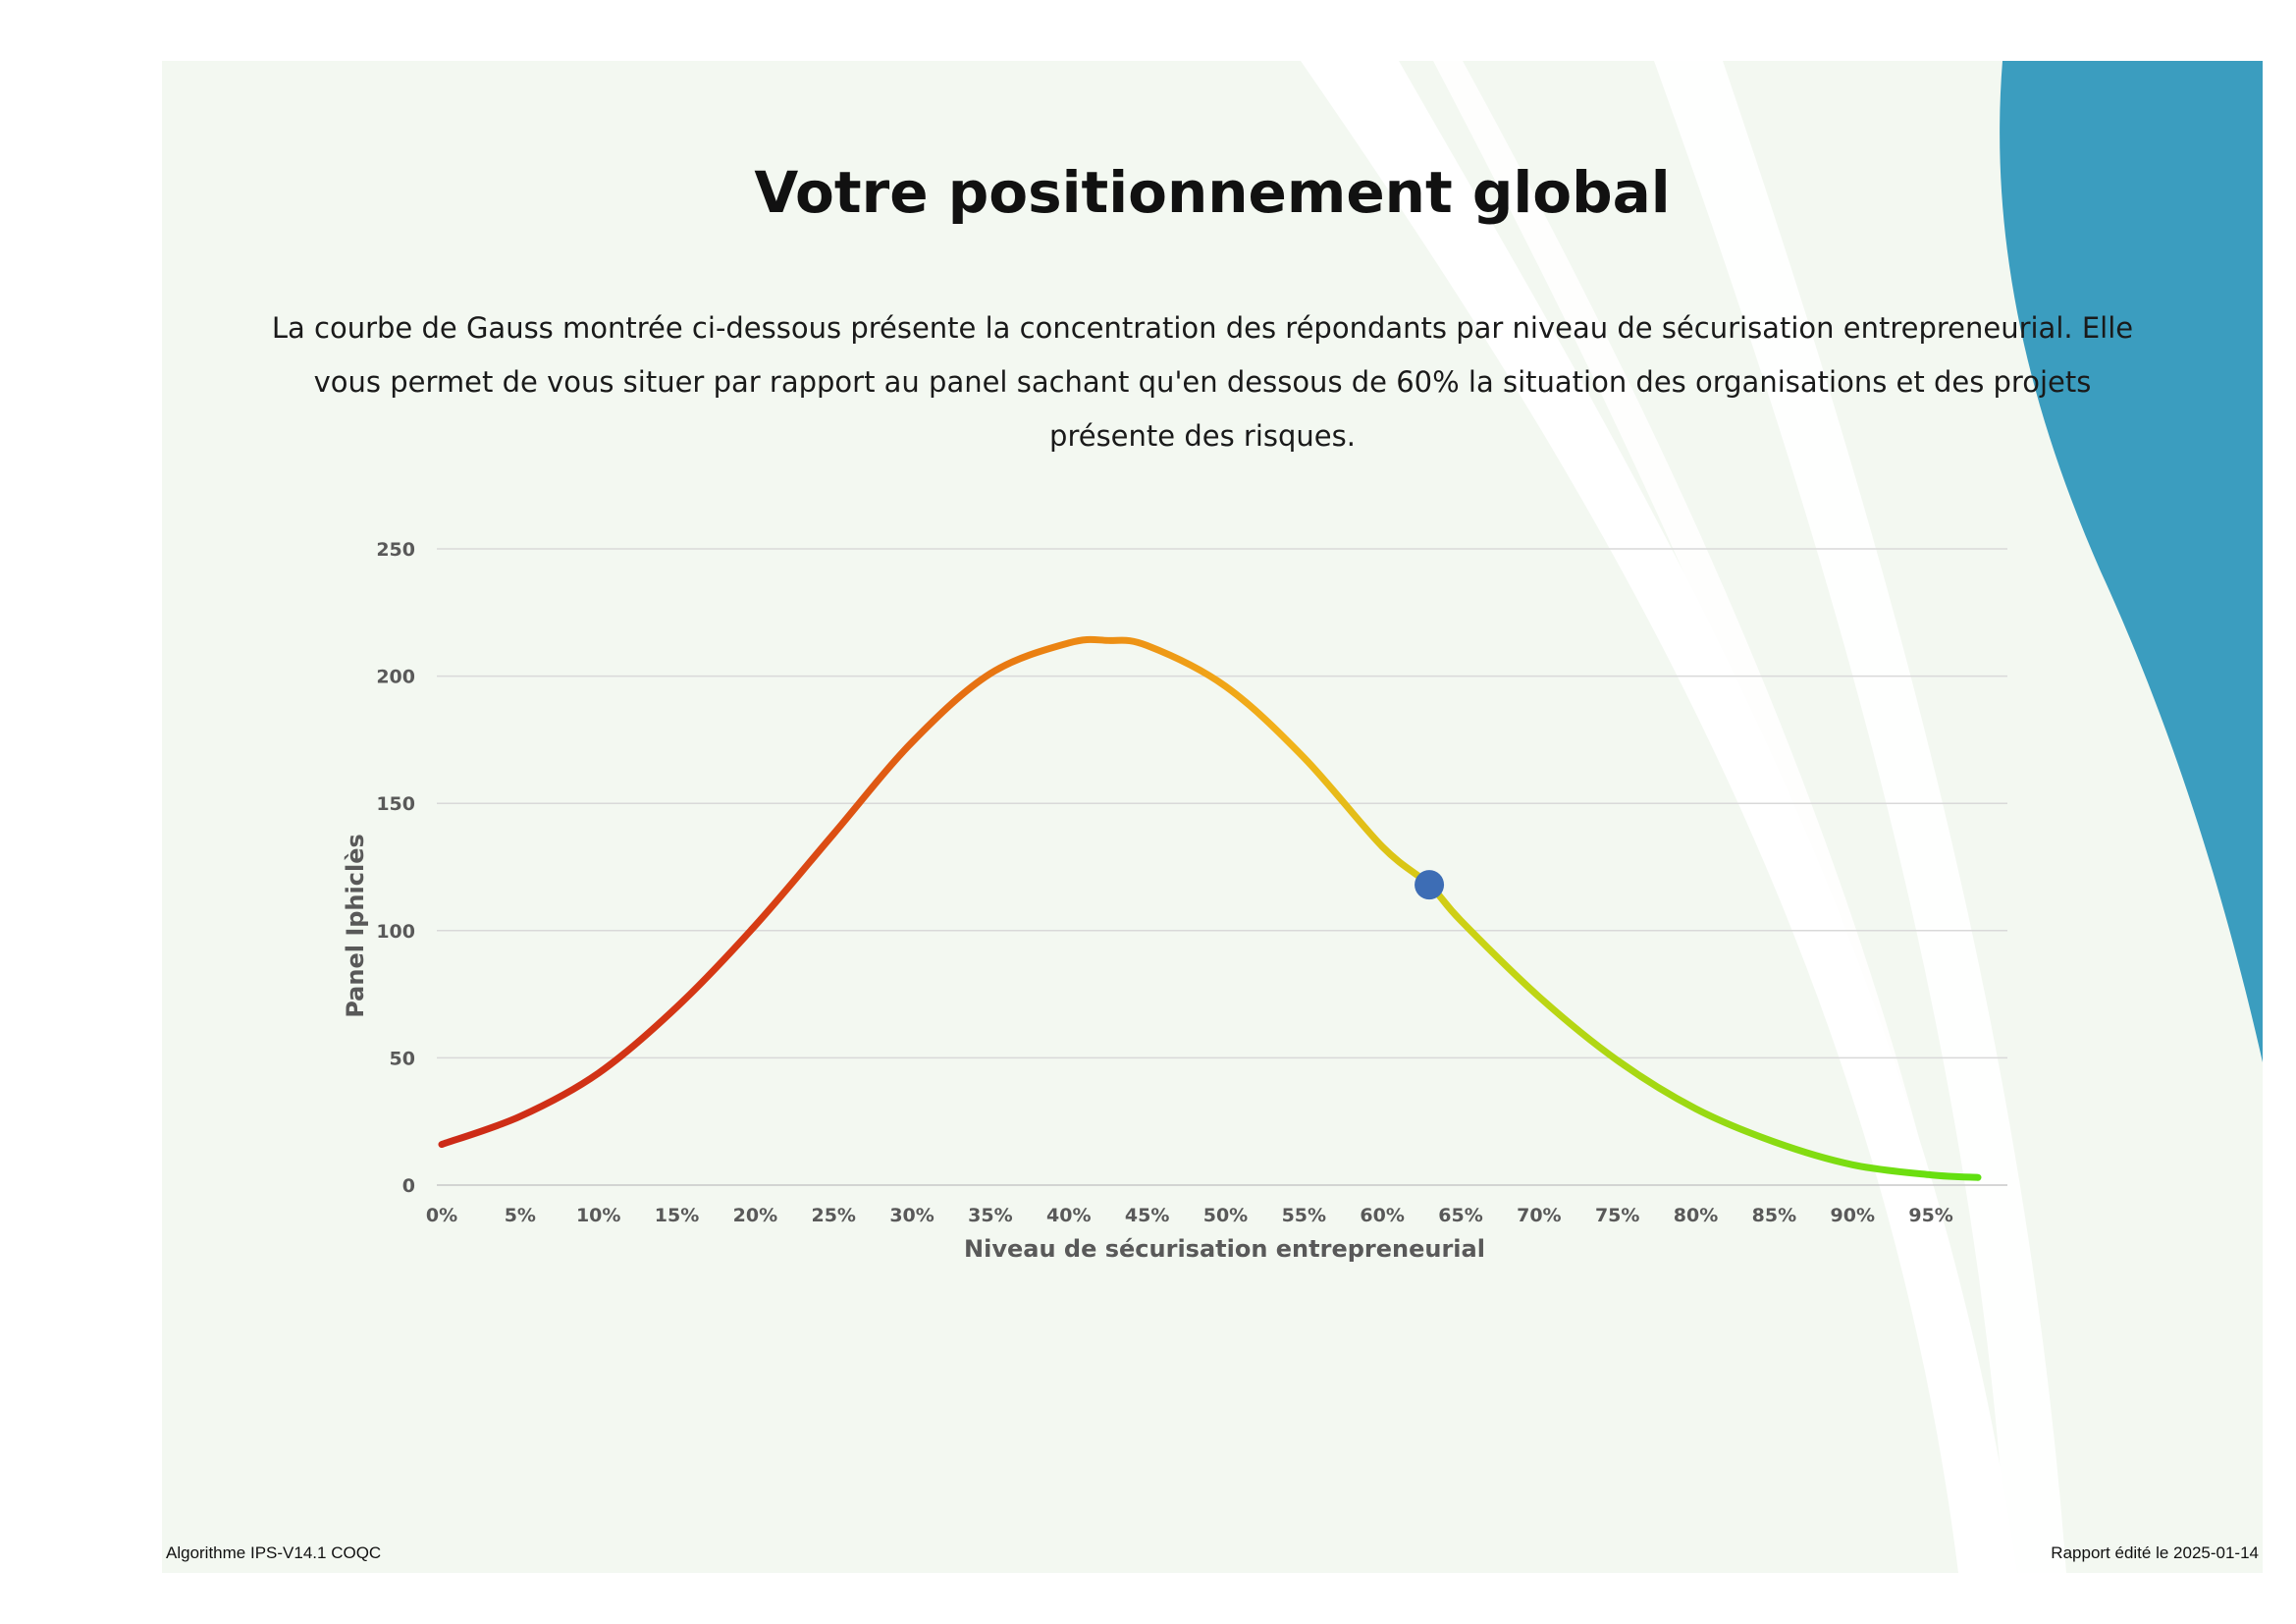 The image size is (2296, 1624). I want to click on x-tick-label: 5%, so click(520, 1215).